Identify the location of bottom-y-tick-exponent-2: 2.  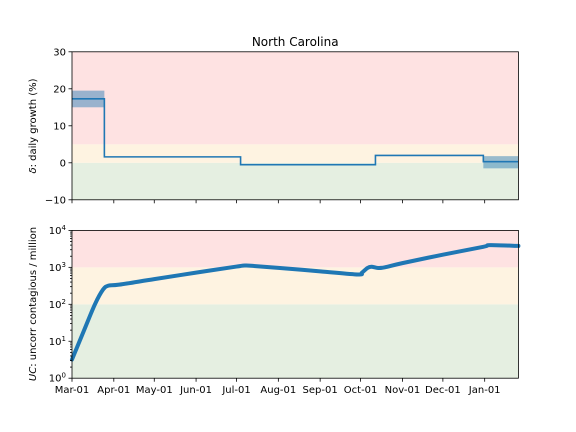
(64, 302).